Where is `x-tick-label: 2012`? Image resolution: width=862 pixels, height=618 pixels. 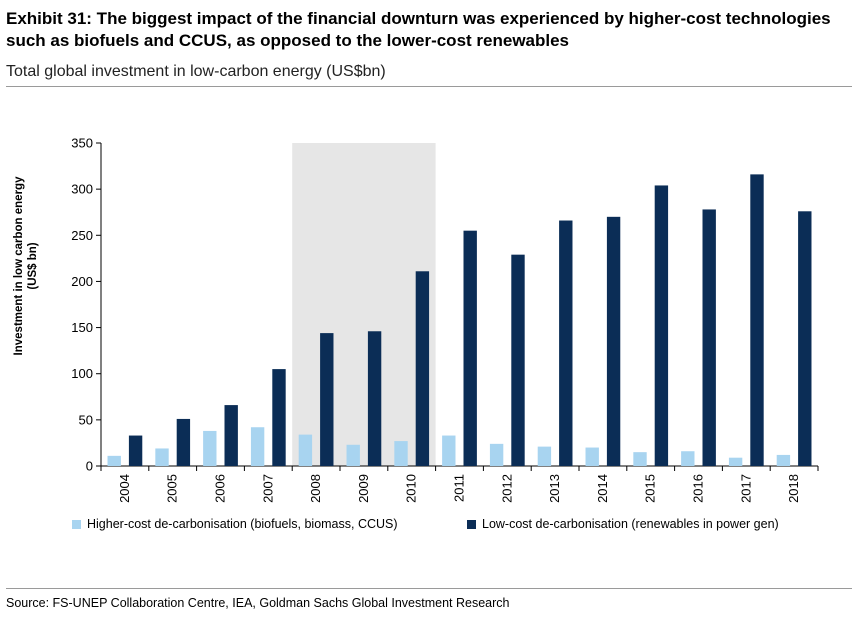 x-tick-label: 2012 is located at coordinates (506, 488).